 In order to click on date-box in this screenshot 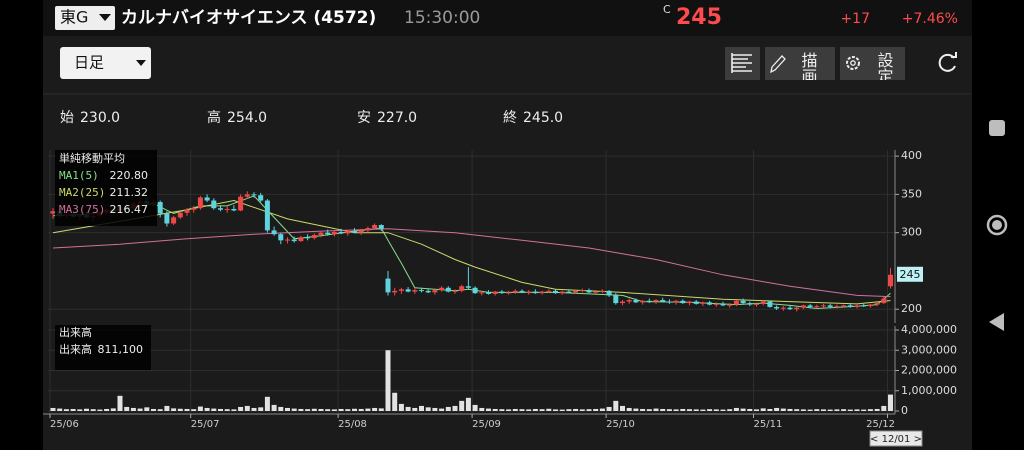, I will do `click(896, 438)`.